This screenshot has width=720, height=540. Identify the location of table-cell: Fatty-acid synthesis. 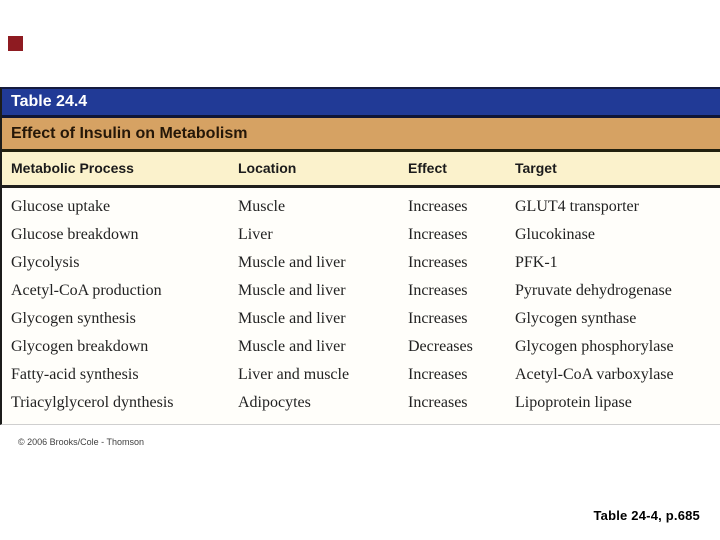
(75, 374).